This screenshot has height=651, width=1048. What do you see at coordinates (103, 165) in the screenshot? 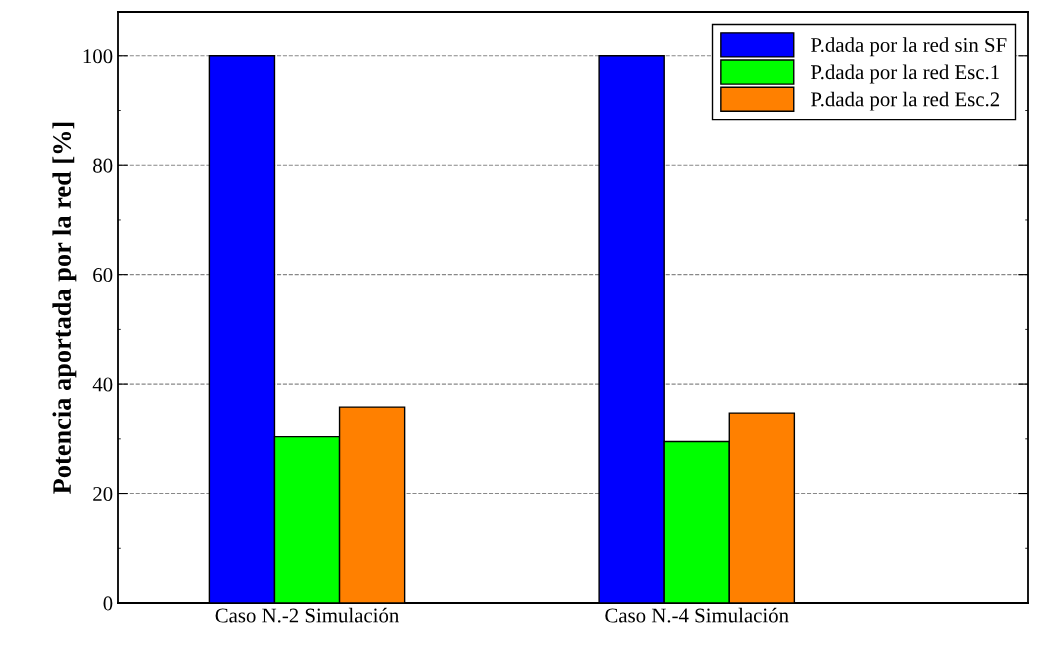
I see `y-tick-label: 80` at bounding box center [103, 165].